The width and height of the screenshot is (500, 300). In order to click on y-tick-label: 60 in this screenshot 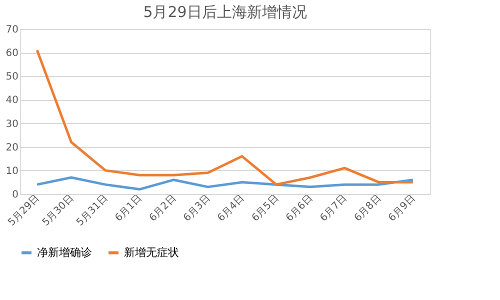, I will do `click(12, 54)`.